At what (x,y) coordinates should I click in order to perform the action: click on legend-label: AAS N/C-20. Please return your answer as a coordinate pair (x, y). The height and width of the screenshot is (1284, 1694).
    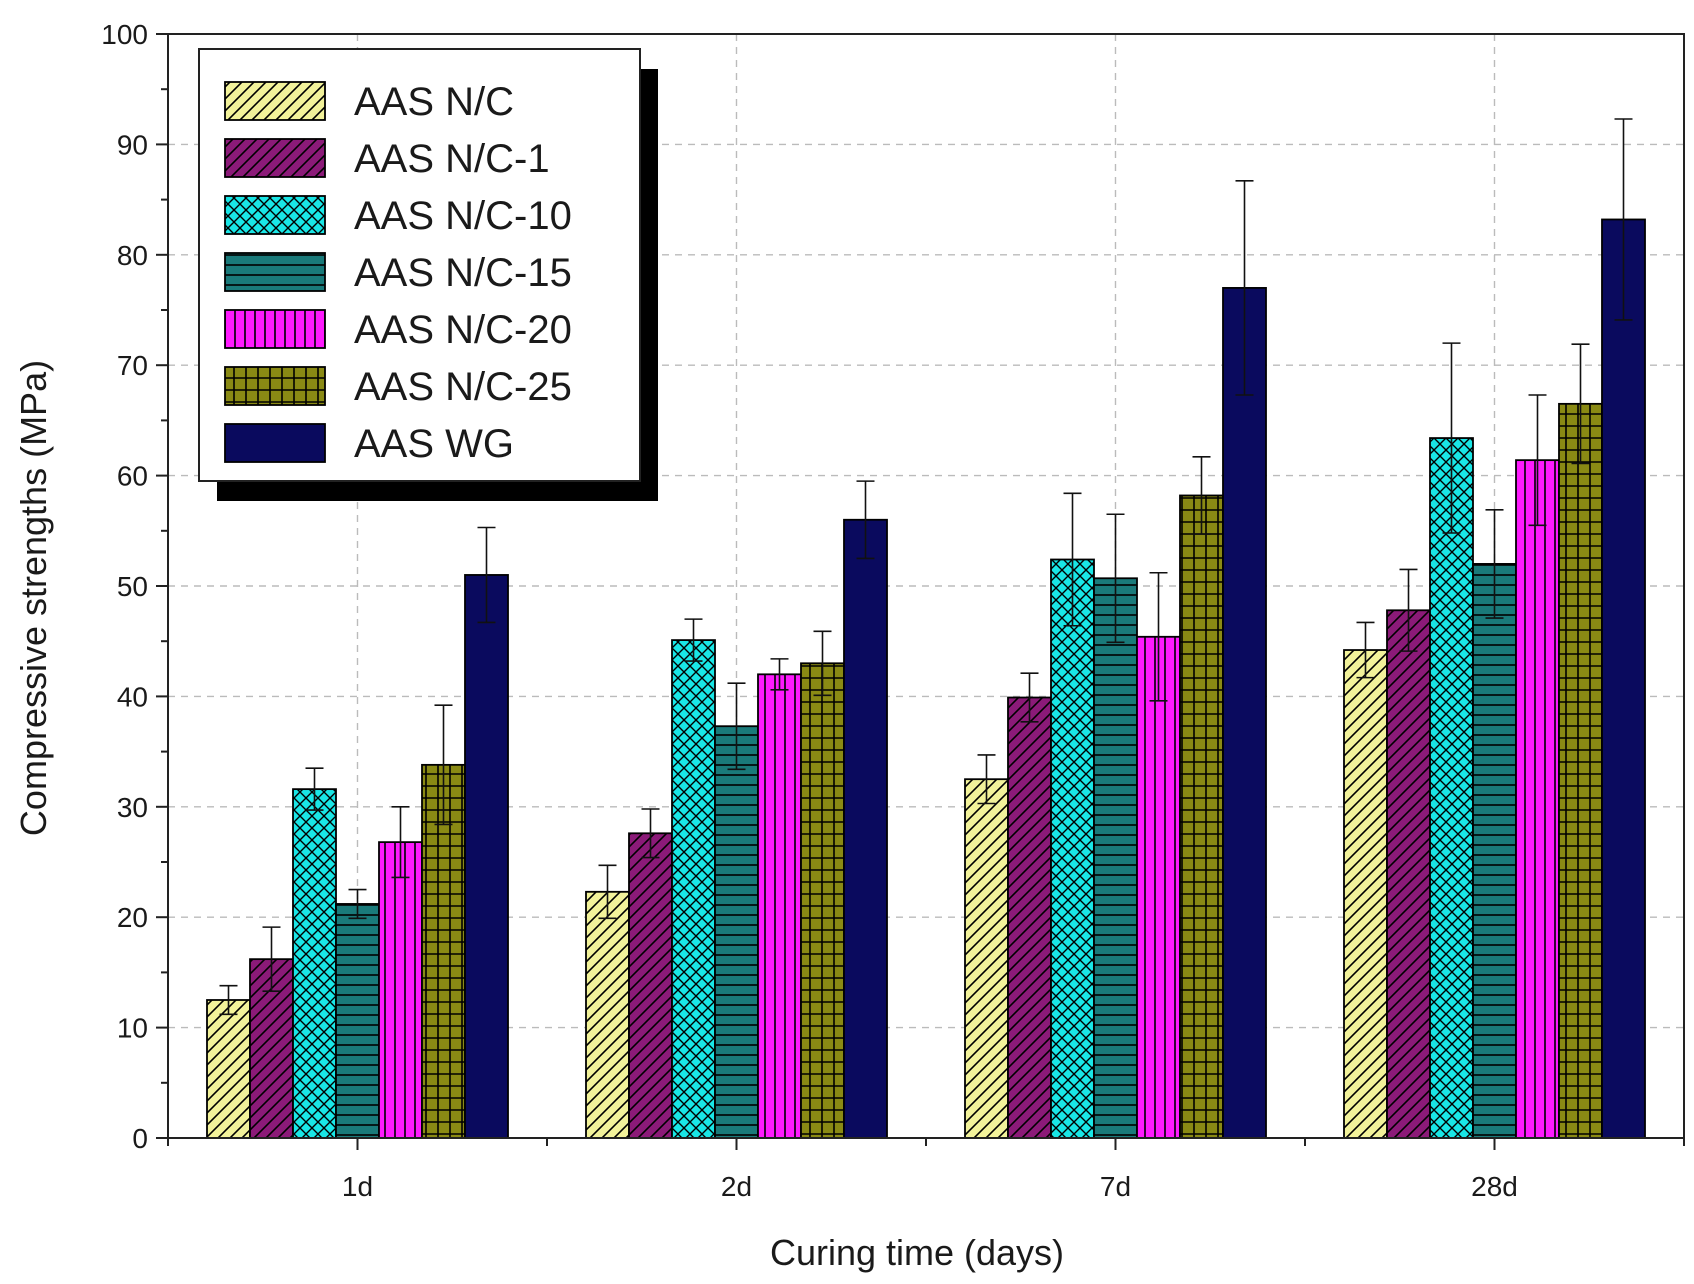
    Looking at the image, I should click on (463, 330).